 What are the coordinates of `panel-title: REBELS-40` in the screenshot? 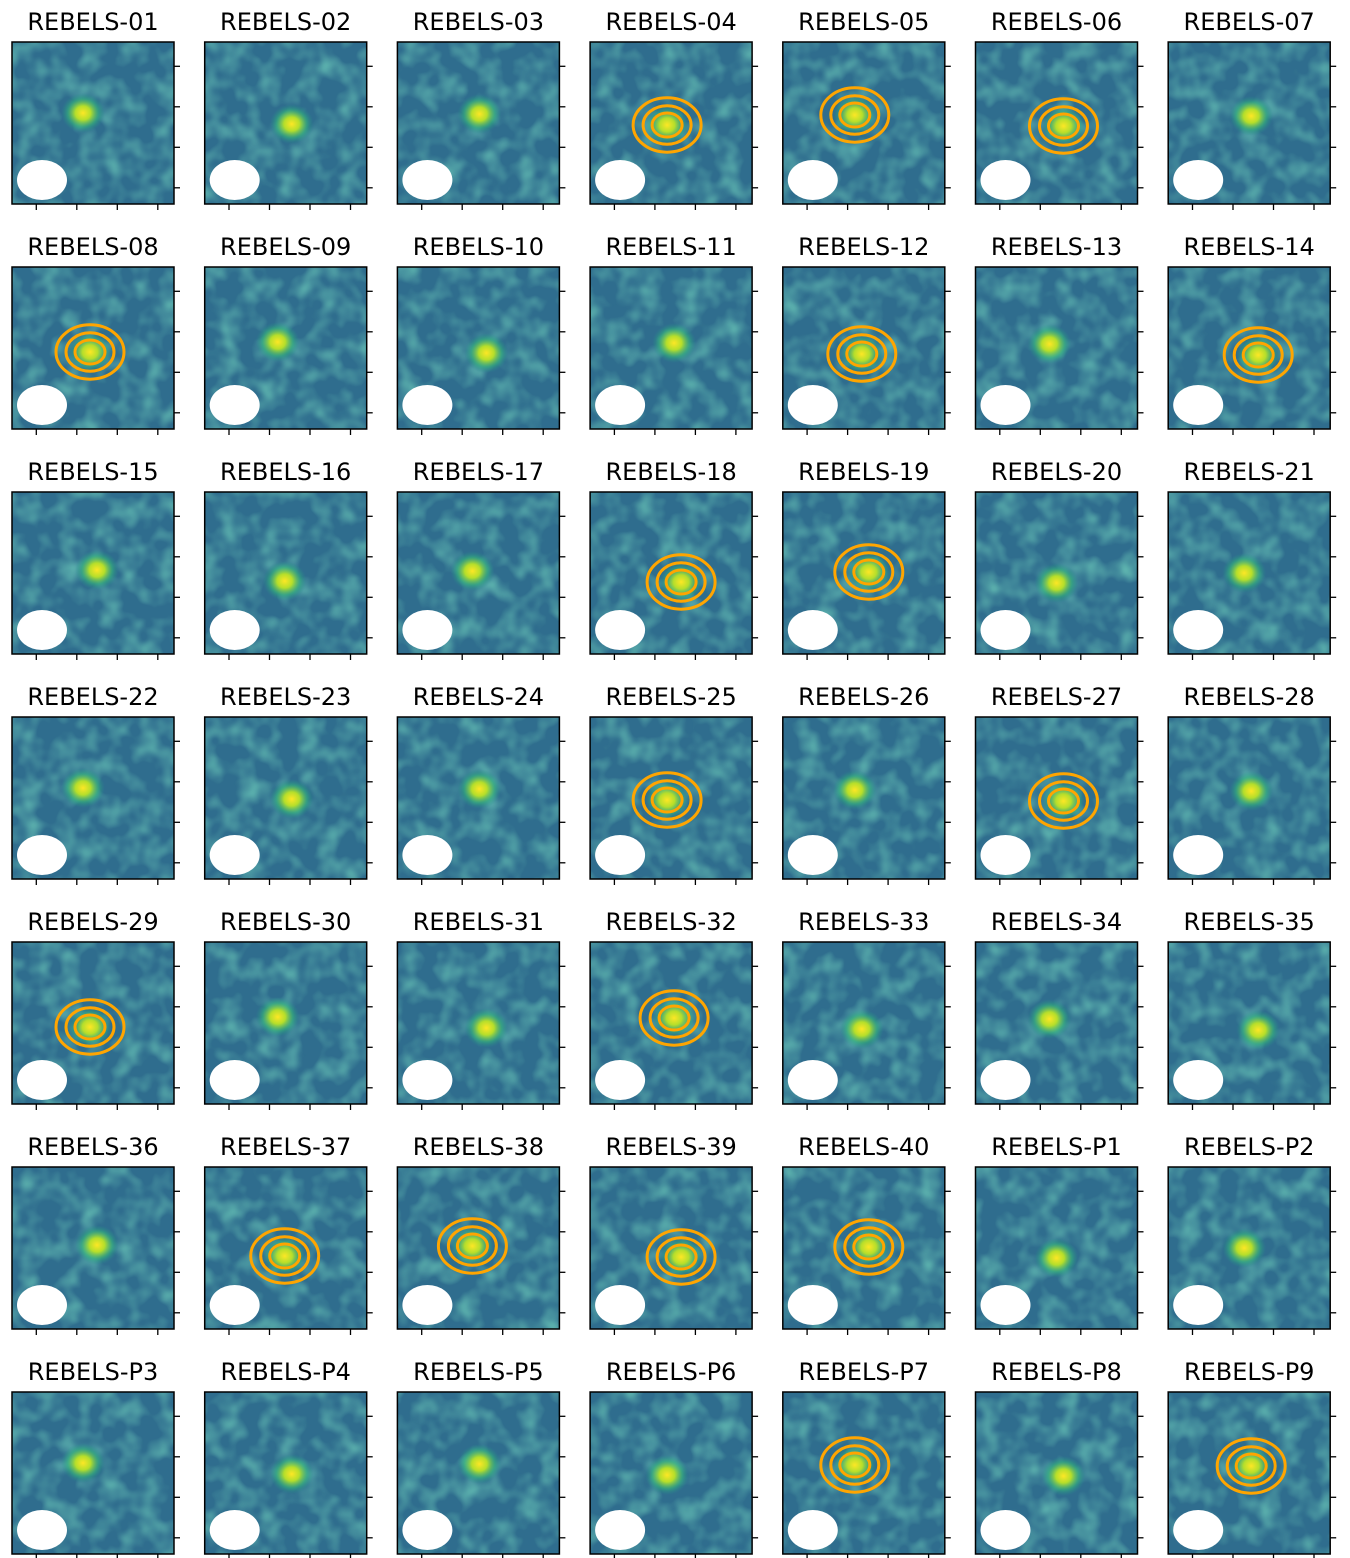 It's located at (863, 1147).